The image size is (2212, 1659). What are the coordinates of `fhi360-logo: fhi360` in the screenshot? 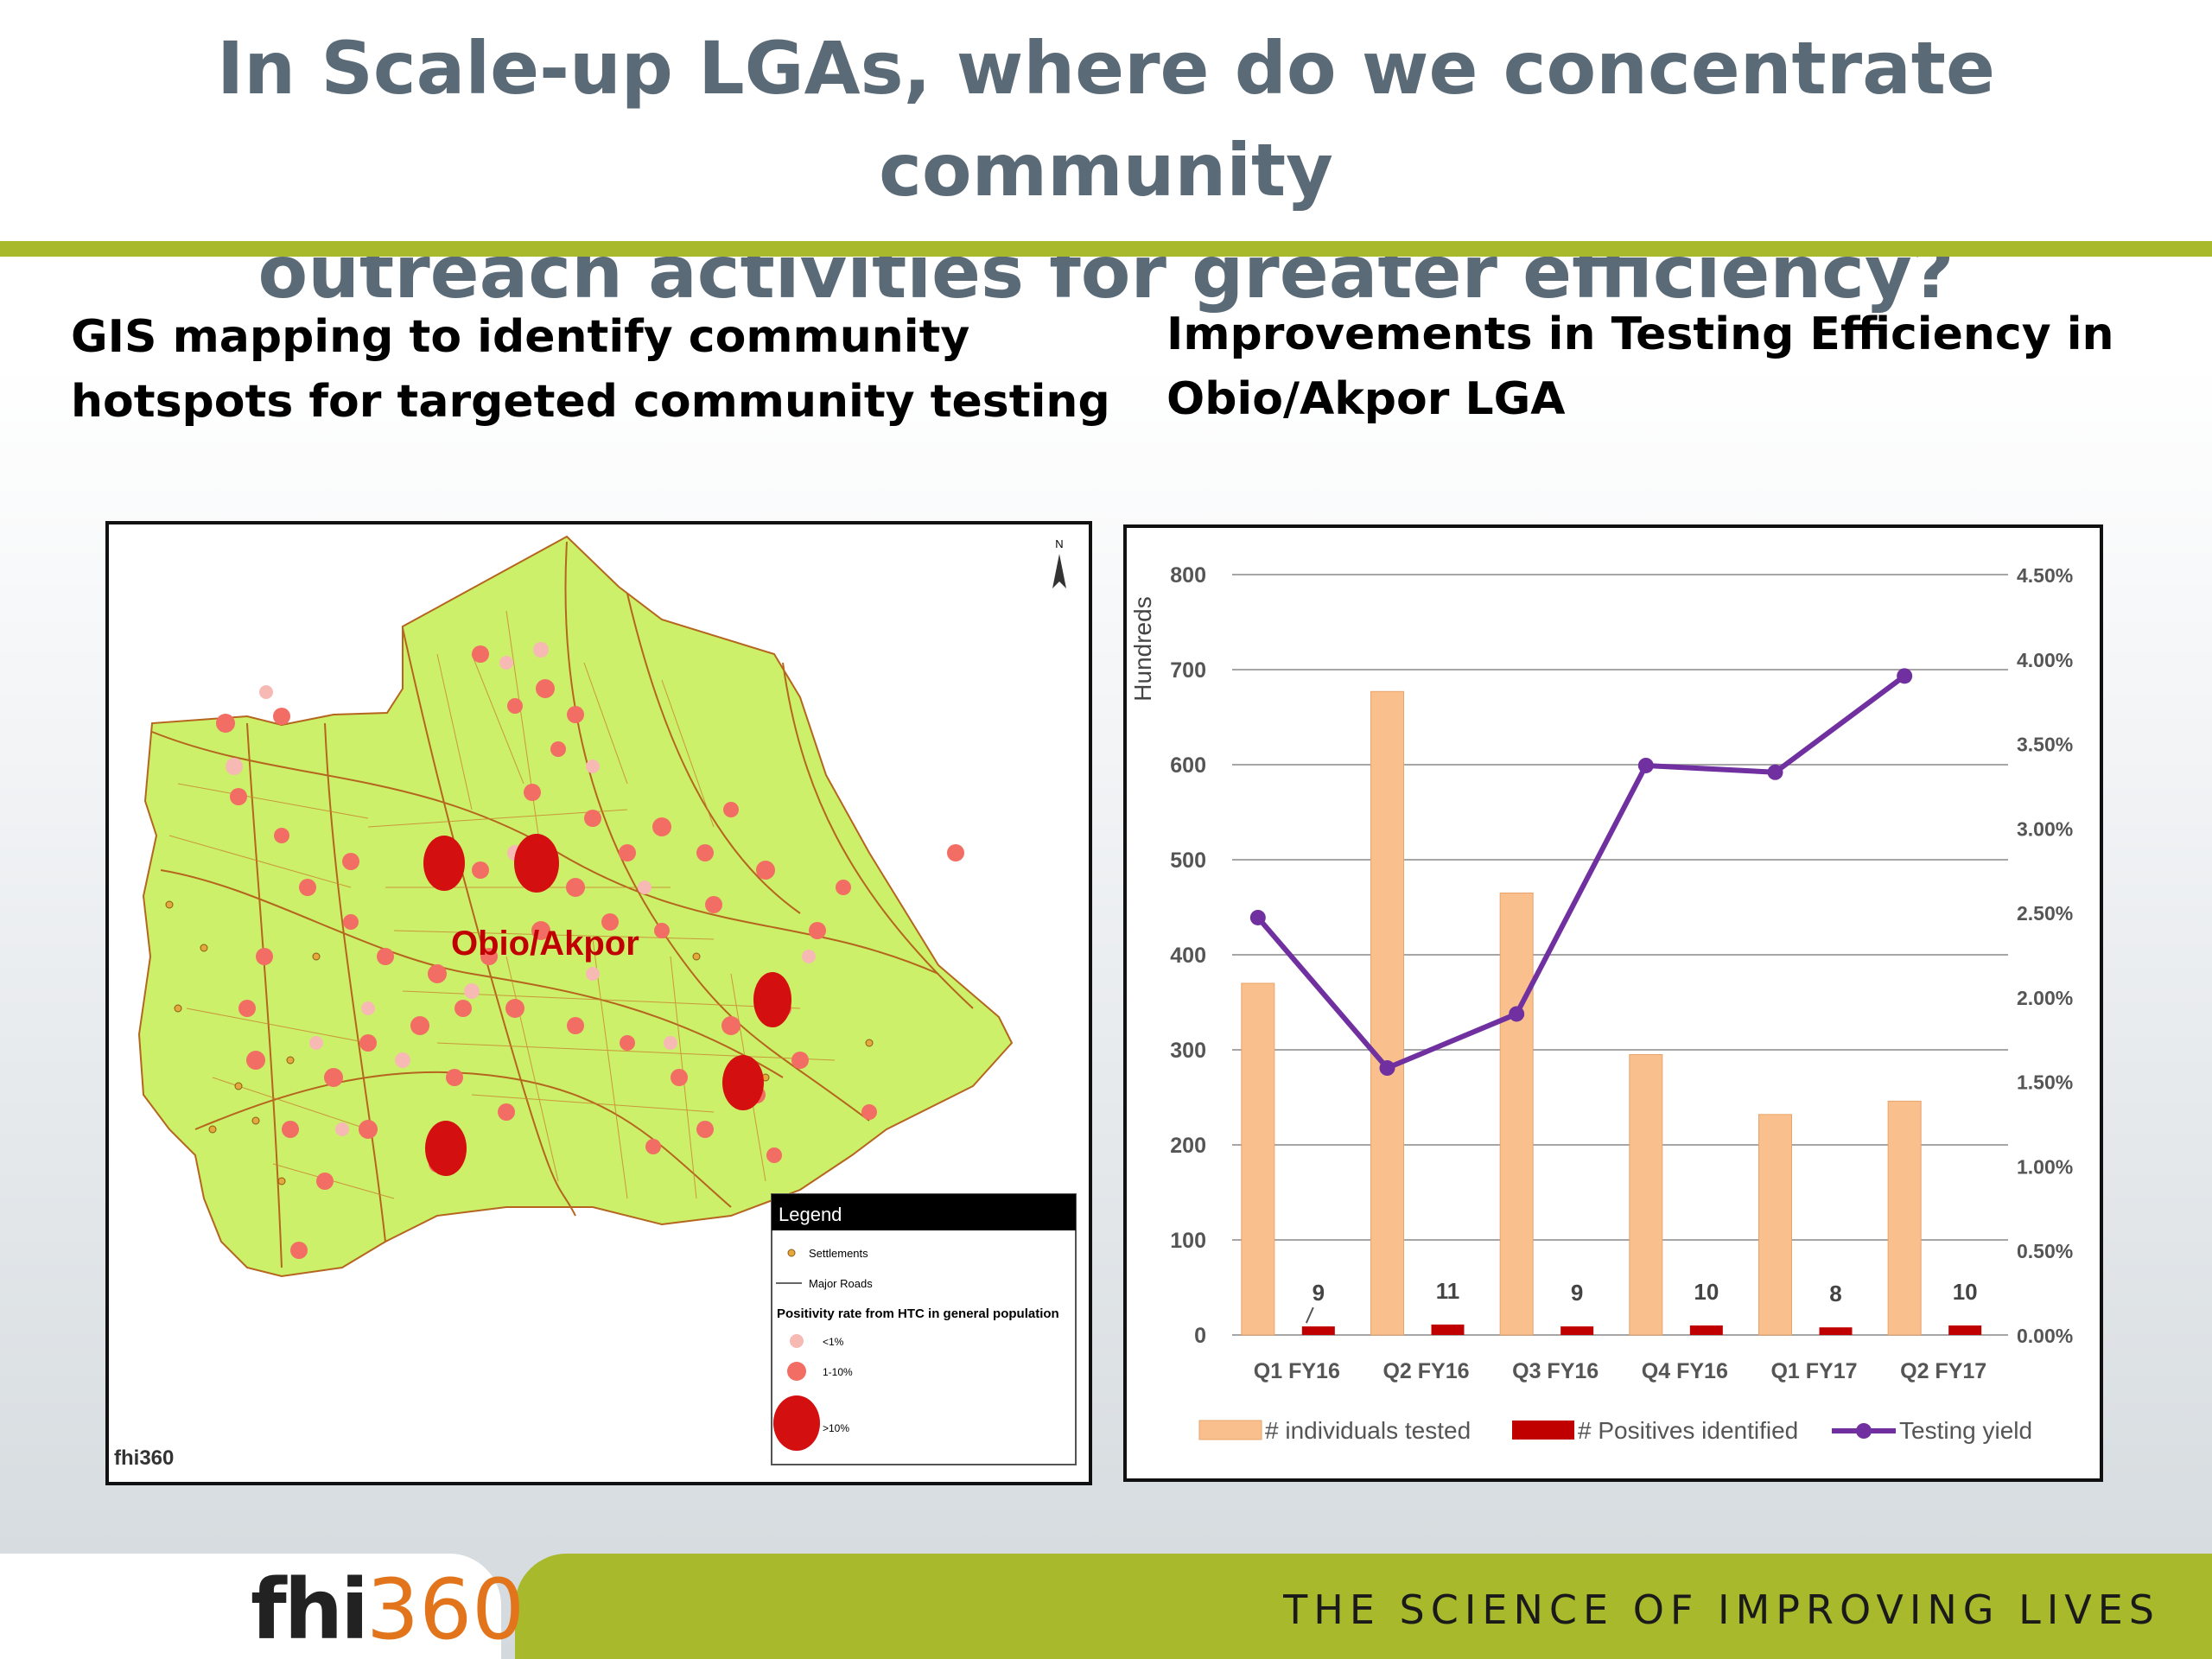 It's located at (387, 1609).